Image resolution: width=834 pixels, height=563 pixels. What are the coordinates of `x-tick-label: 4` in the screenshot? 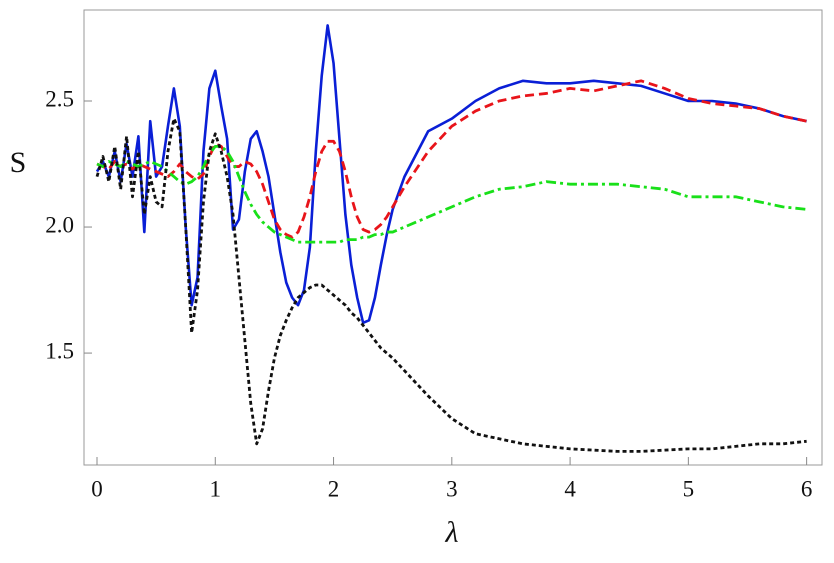 It's located at (570, 488).